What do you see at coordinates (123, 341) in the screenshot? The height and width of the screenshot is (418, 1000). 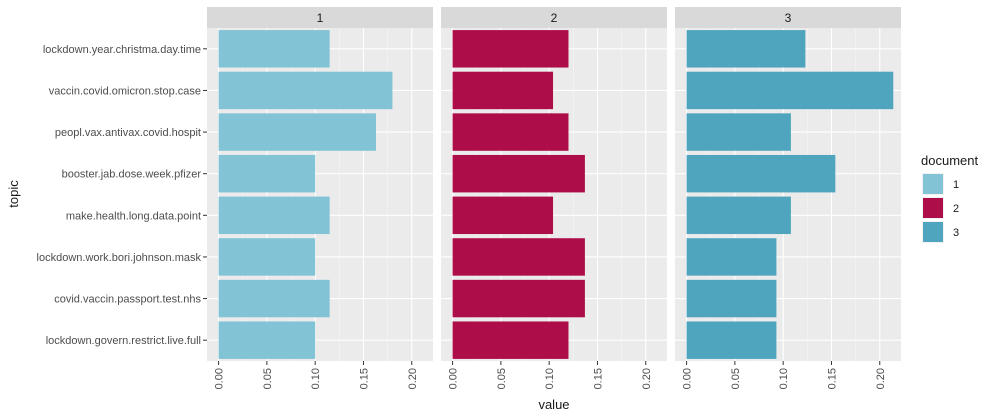 I see `y-tick-label: lockdown.govern.restrict.live.full` at bounding box center [123, 341].